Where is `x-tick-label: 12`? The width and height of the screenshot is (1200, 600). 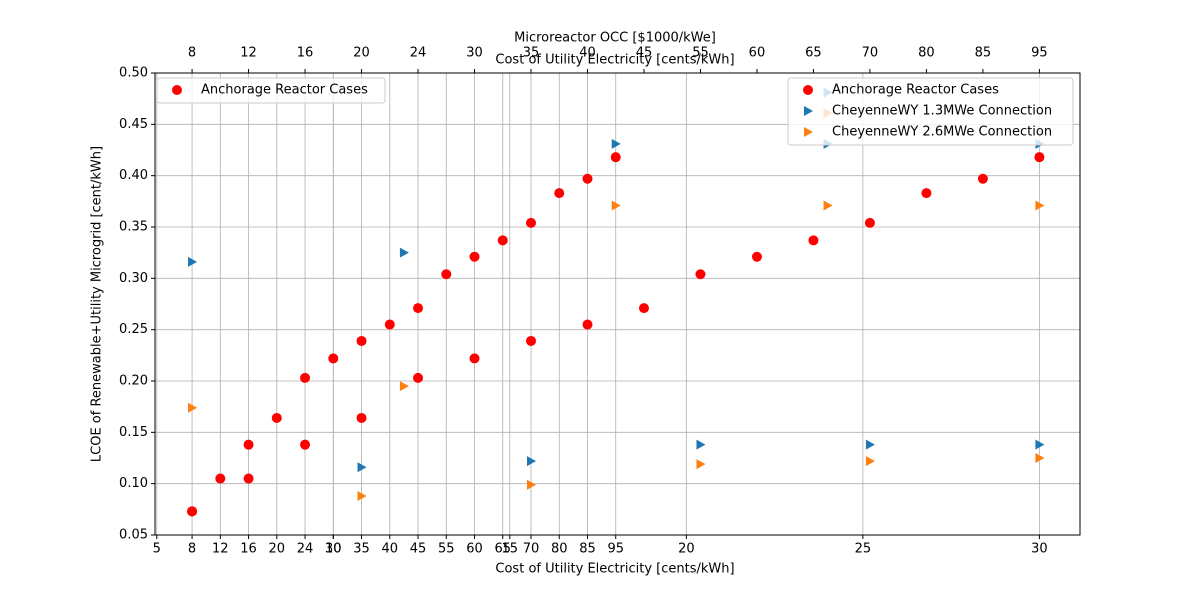 x-tick-label: 12 is located at coordinates (220, 549).